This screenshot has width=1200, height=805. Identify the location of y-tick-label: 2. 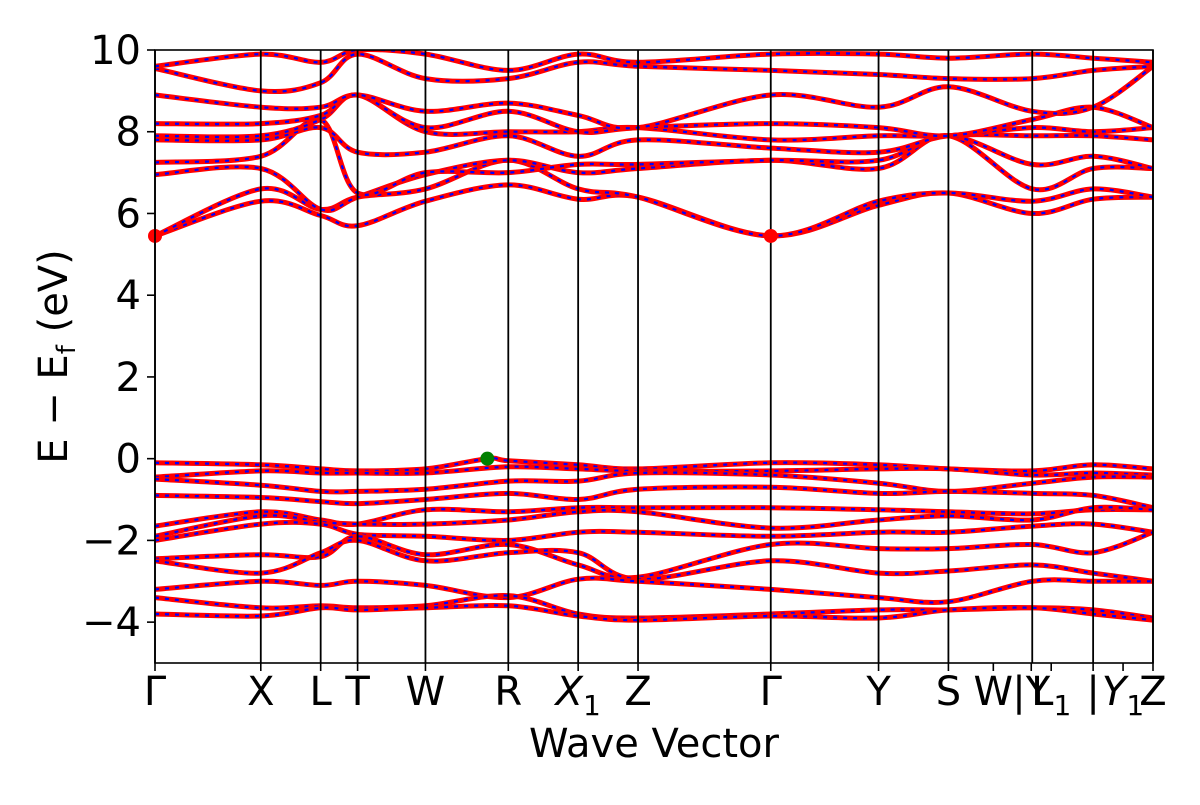
(128, 378).